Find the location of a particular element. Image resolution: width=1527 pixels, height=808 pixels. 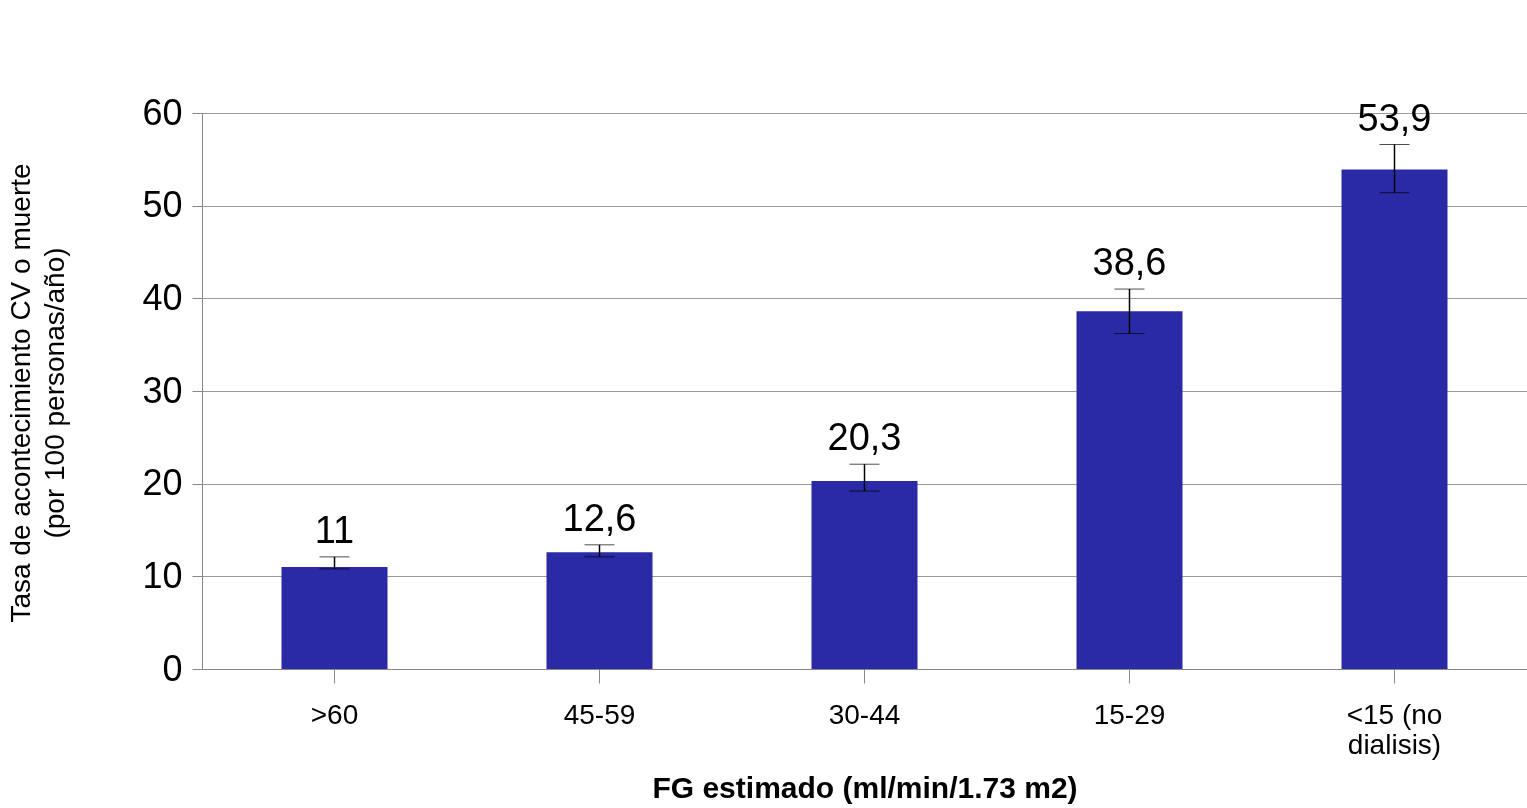

data-label: 11 is located at coordinates (334, 529).